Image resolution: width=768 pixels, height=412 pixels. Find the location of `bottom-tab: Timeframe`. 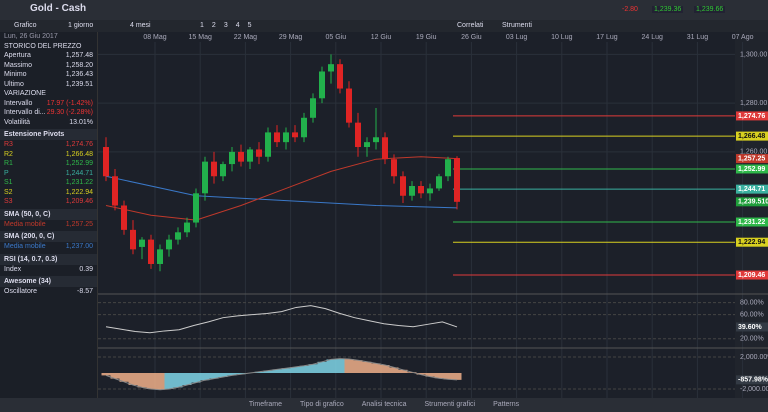

bottom-tab: Timeframe is located at coordinates (265, 404).